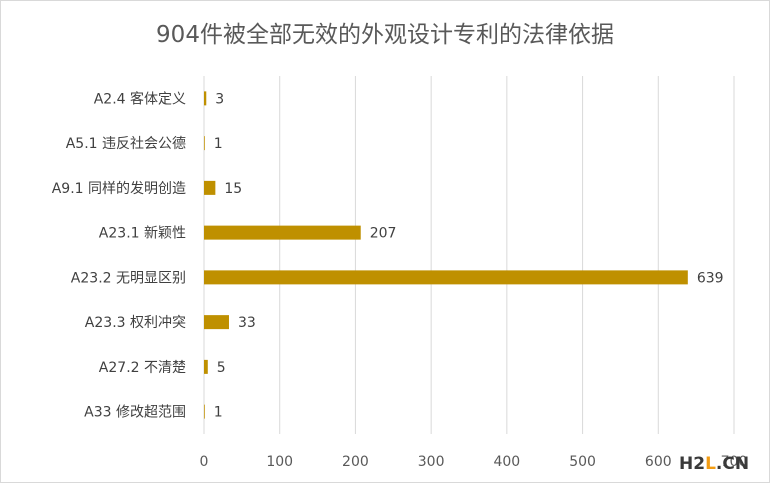 This screenshot has width=770, height=483. I want to click on x-tick-label-4: 400, so click(506, 462).